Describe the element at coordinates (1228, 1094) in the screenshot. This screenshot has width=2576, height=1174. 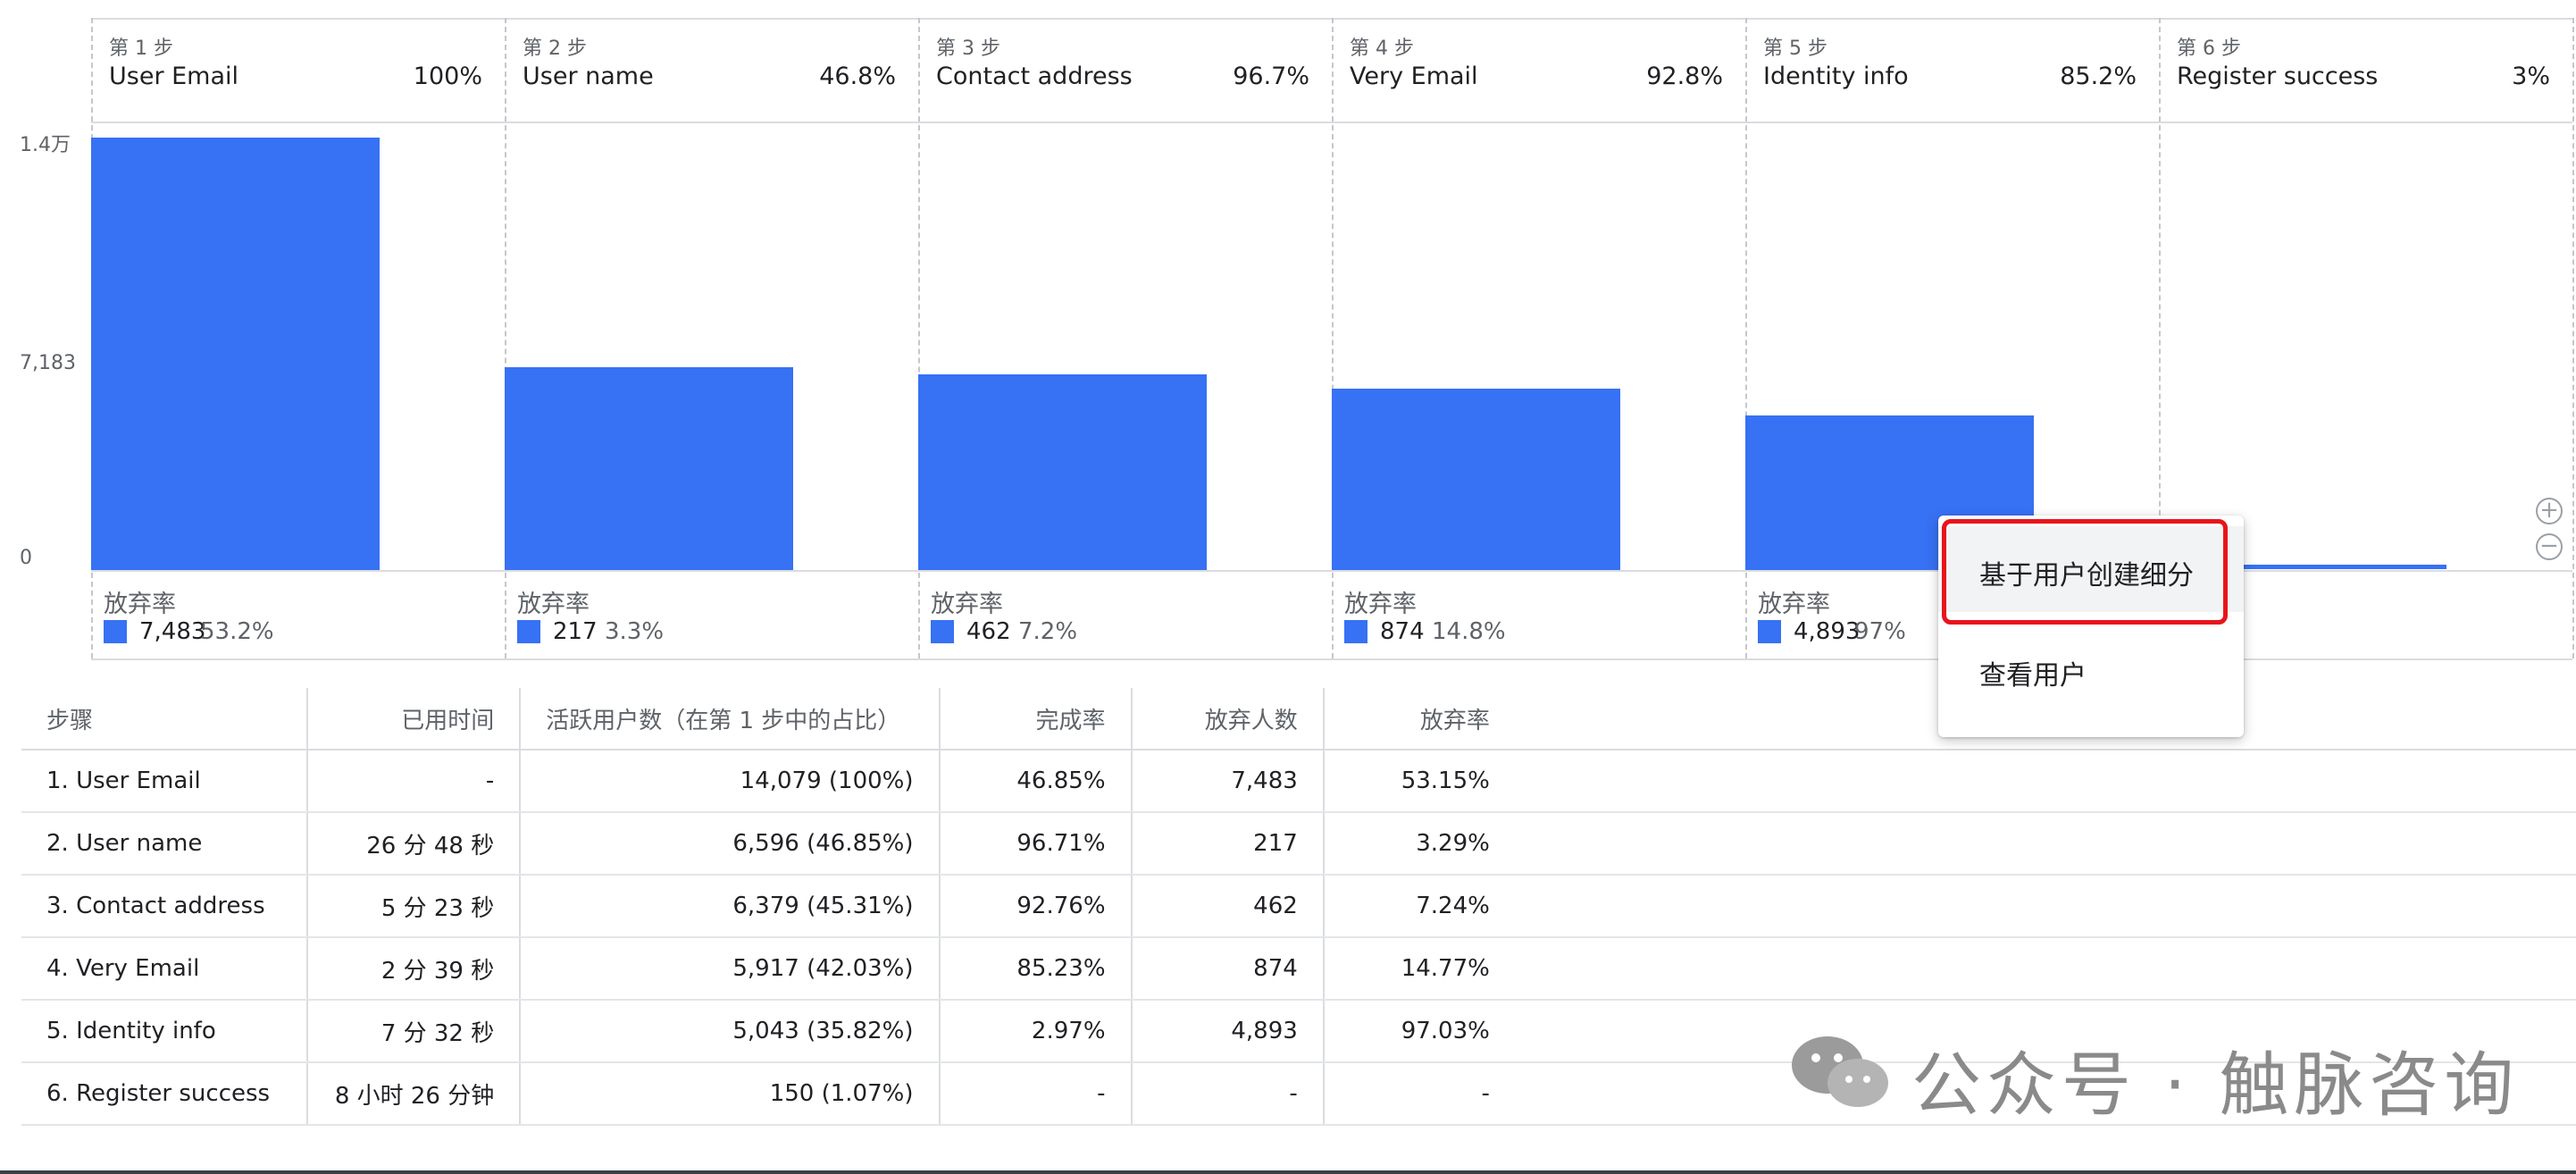
I see `cell-abandon-count: -` at that location.